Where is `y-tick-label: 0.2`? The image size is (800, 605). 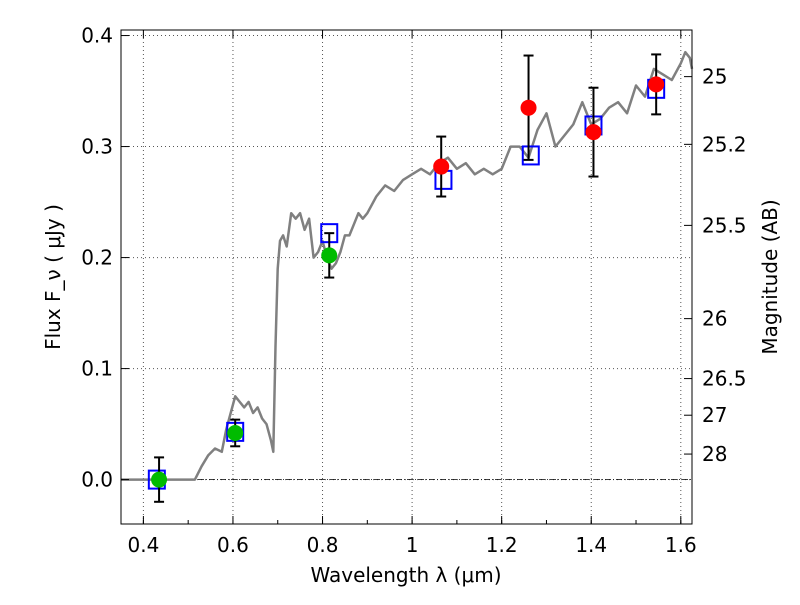
y-tick-label: 0.2 is located at coordinates (97, 258).